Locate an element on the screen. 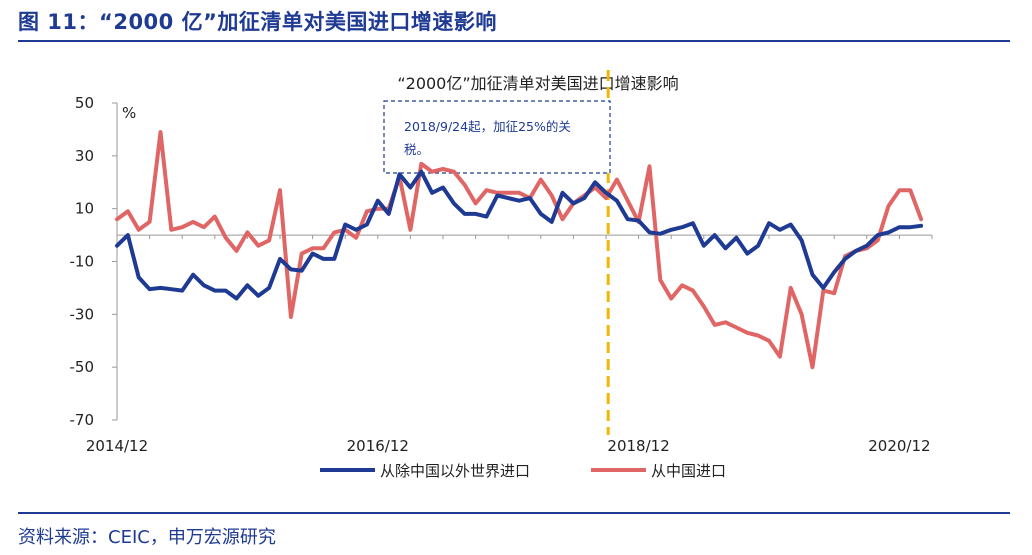 This screenshot has height=555, width=1032. y-tick-label: 10 is located at coordinates (84, 209).